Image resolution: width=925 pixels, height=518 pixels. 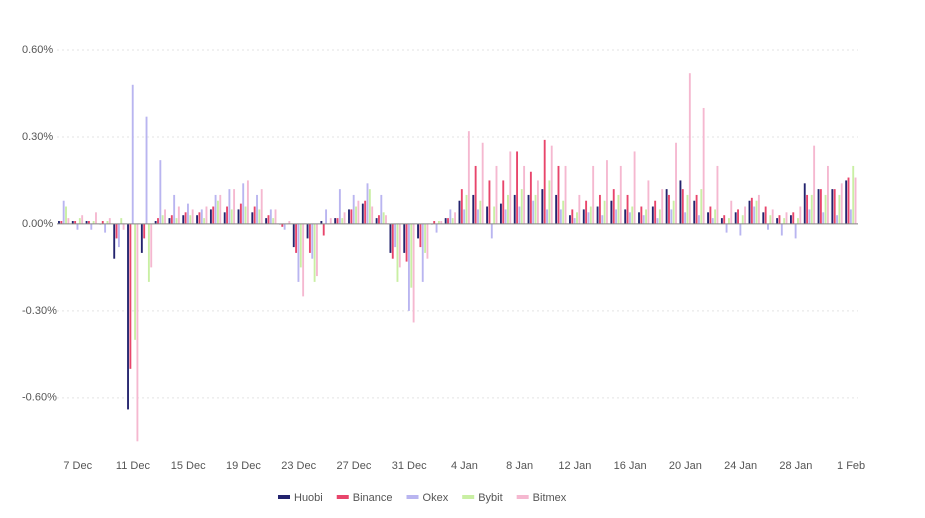 I want to click on legend-label: Bitmex, so click(x=550, y=498).